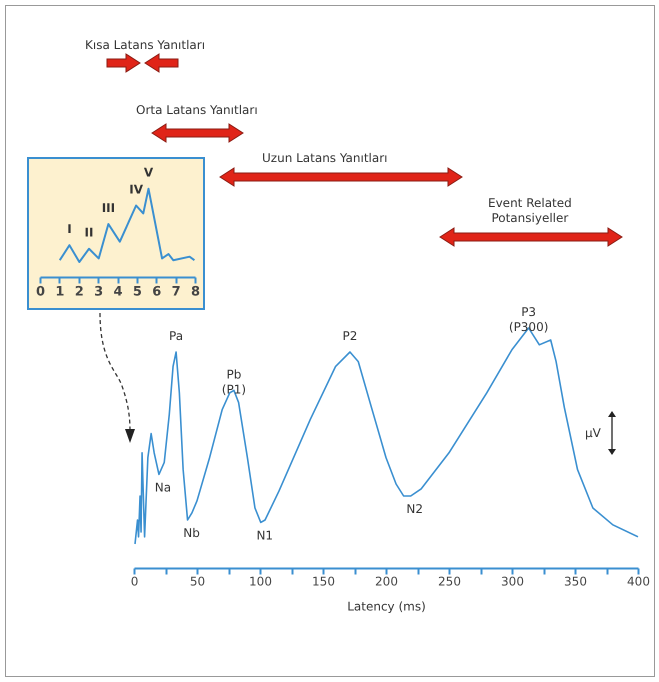  What do you see at coordinates (198, 581) in the screenshot?
I see `x-tick-label: 50` at bounding box center [198, 581].